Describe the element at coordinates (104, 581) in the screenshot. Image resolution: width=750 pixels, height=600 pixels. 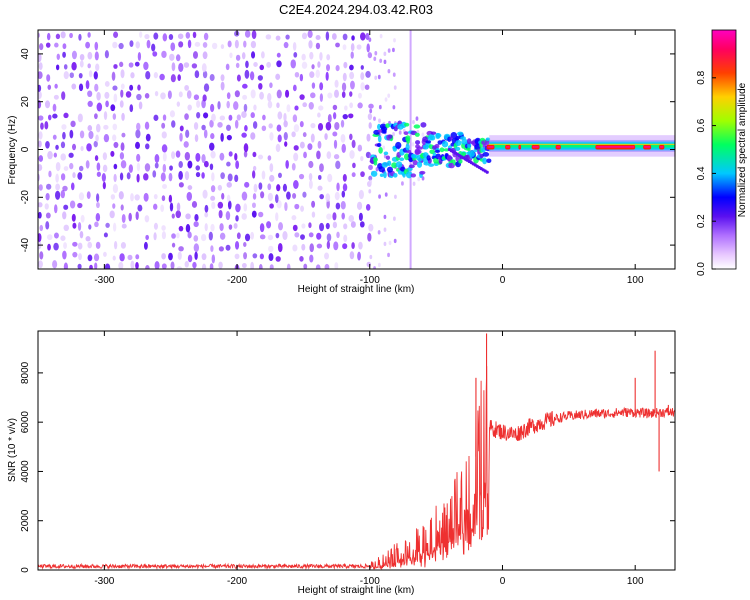
I see `x-tick-label: -300` at that location.